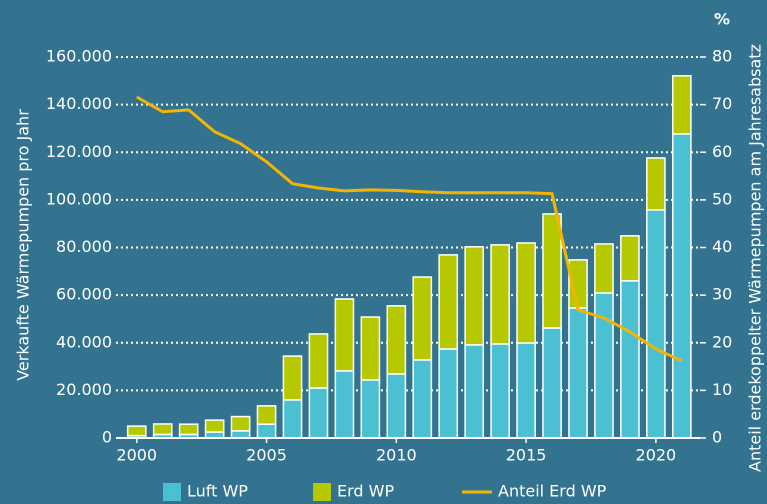 The height and width of the screenshot is (504, 767). I want to click on y2-tick-label: 50, so click(722, 198).